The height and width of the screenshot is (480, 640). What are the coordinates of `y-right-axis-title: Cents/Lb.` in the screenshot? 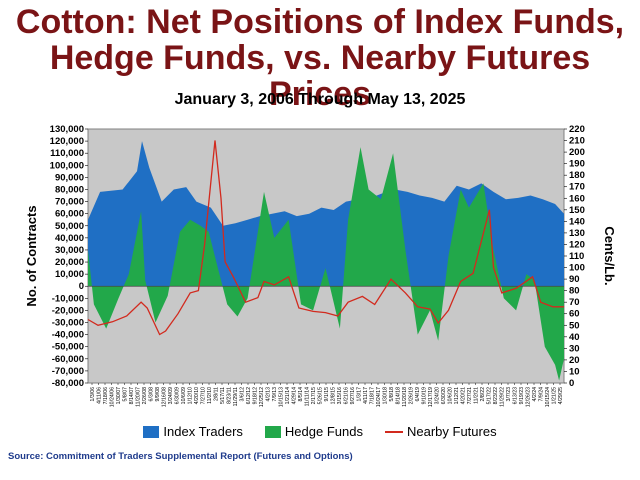 It's located at (609, 255).